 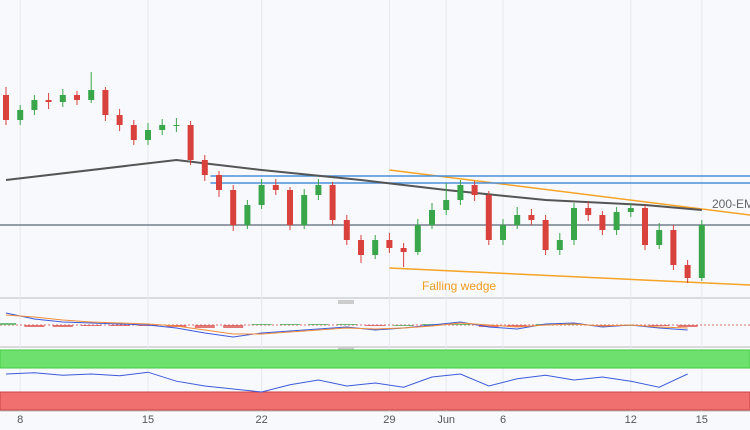 What do you see at coordinates (459, 286) in the screenshot?
I see `annotation: Falling wedge` at bounding box center [459, 286].